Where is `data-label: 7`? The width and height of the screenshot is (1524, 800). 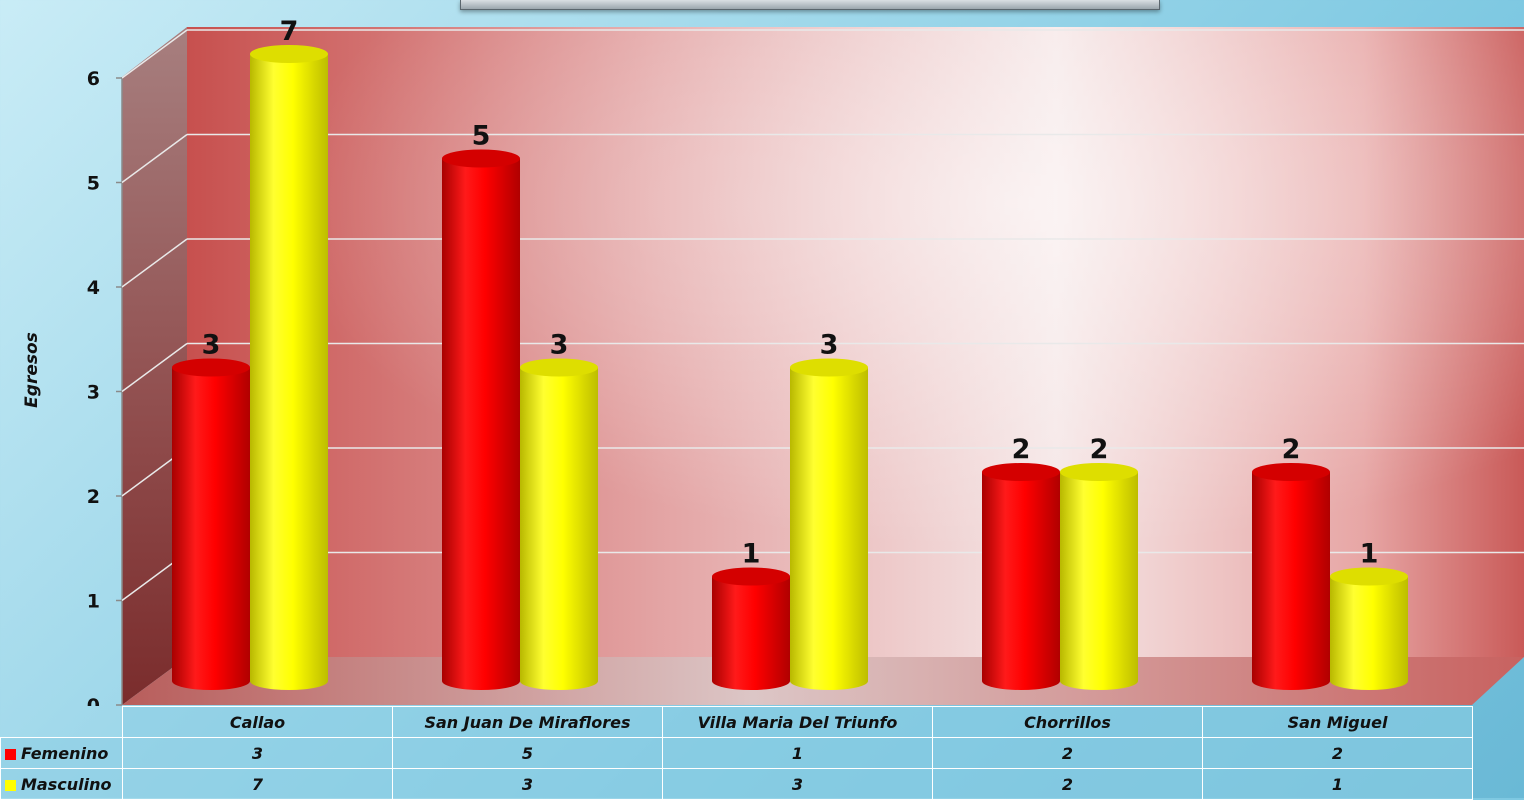
data-label: 7 is located at coordinates (289, 31).